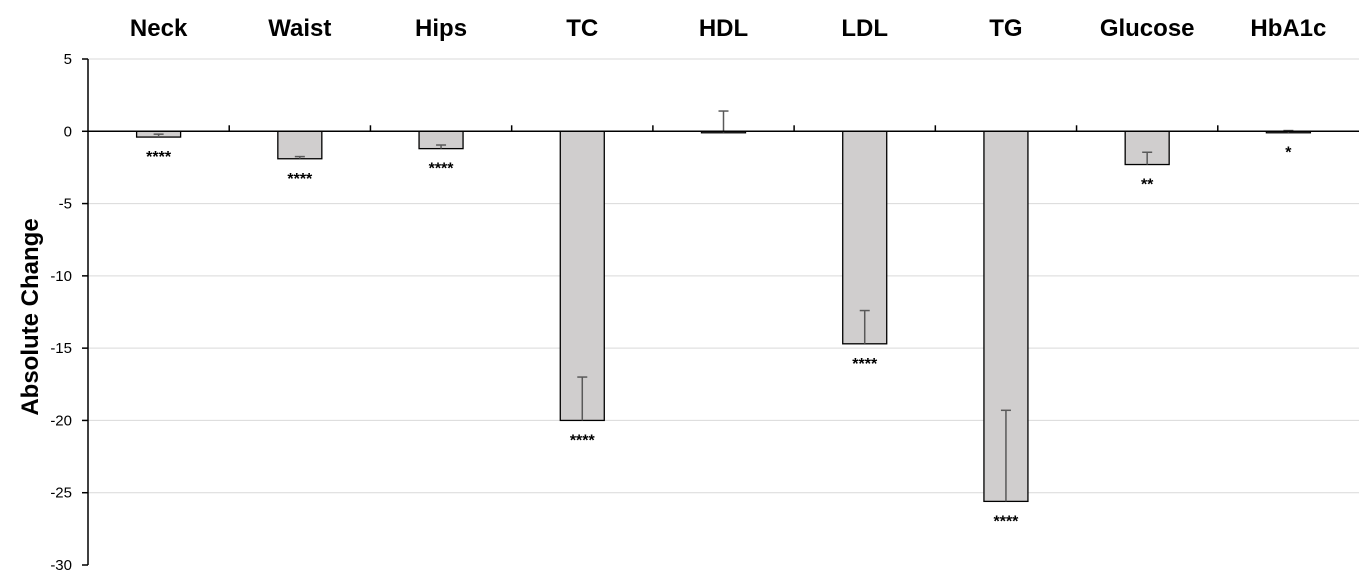 This screenshot has height=571, width=1359. What do you see at coordinates (582, 276) in the screenshot?
I see `bar-tc` at bounding box center [582, 276].